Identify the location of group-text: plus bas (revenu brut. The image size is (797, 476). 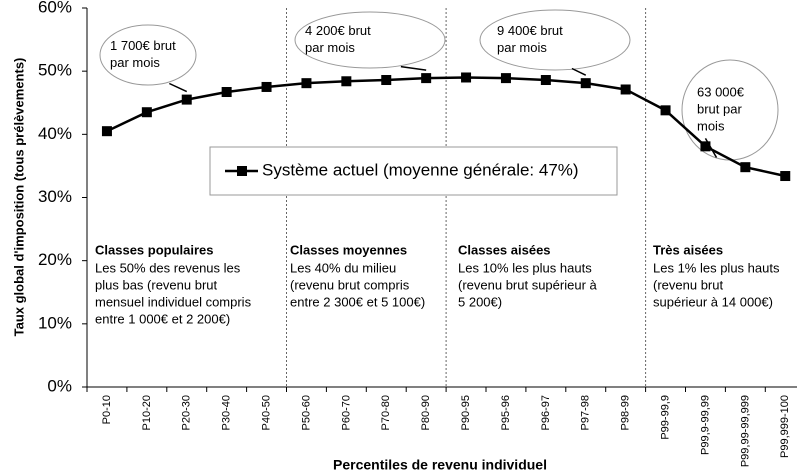
(156, 284).